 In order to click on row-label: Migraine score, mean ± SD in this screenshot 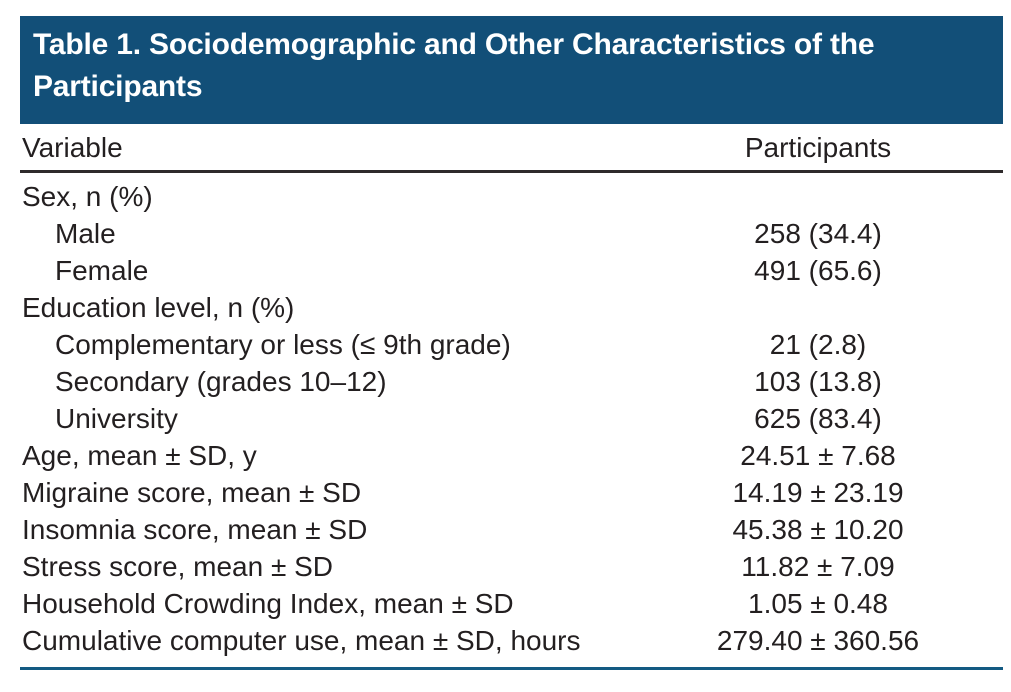, I will do `click(192, 492)`.